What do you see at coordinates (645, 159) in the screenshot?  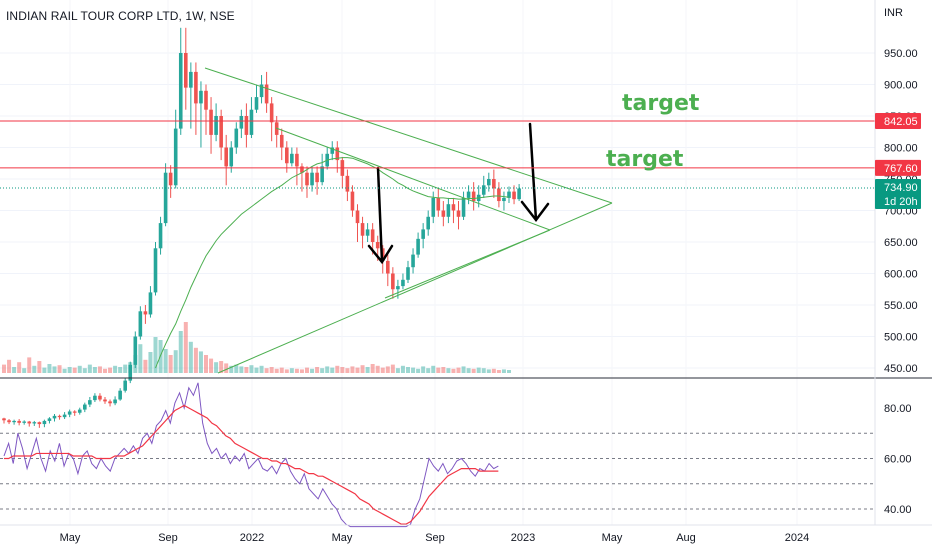 I see `annotation-target-lower: target` at bounding box center [645, 159].